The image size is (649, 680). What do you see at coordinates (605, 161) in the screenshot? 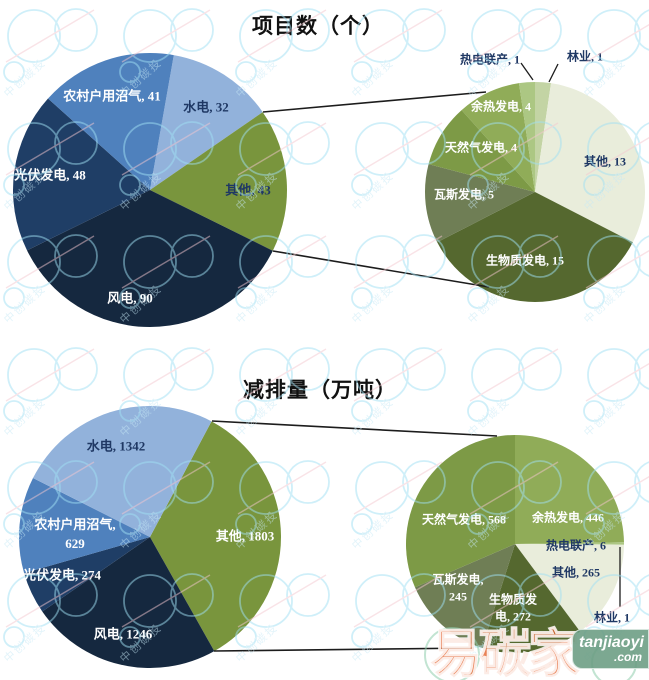
I see `pie-slice-label: 其他, 13` at bounding box center [605, 161].